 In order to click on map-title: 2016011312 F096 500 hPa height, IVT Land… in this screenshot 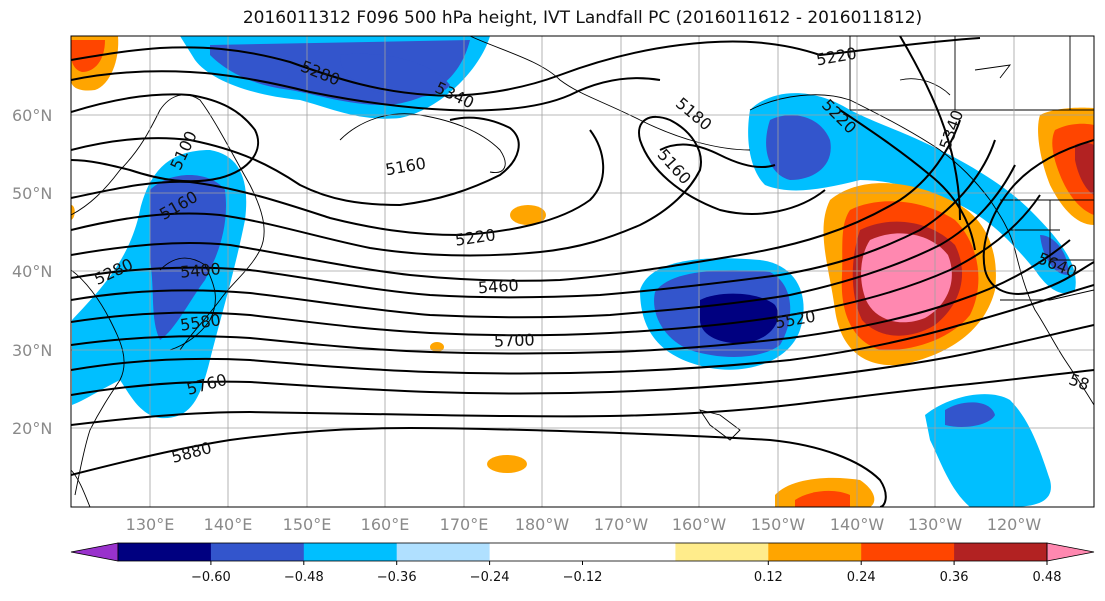, I will do `click(582, 18)`.